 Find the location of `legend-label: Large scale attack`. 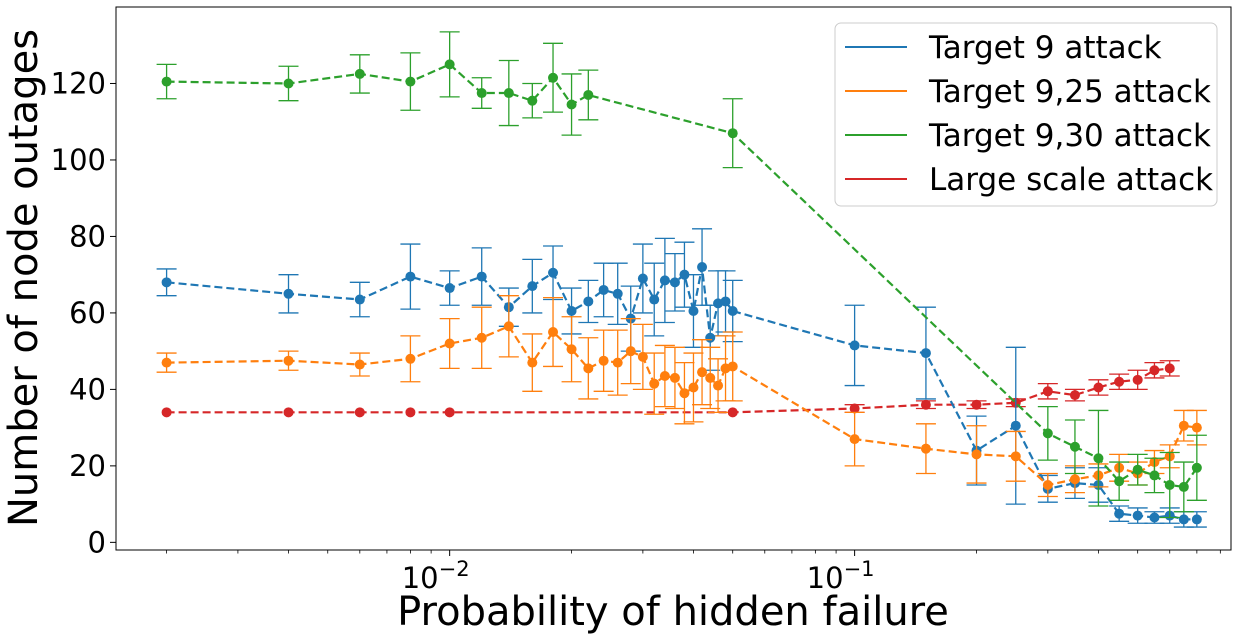

legend-label: Large scale attack is located at coordinates (1071, 180).